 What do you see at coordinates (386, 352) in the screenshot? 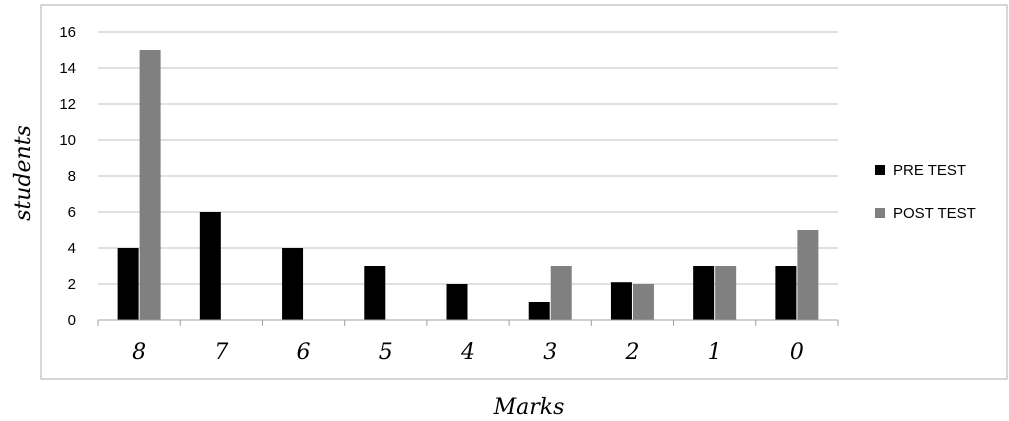
I see `x-category-label: 5` at bounding box center [386, 352].